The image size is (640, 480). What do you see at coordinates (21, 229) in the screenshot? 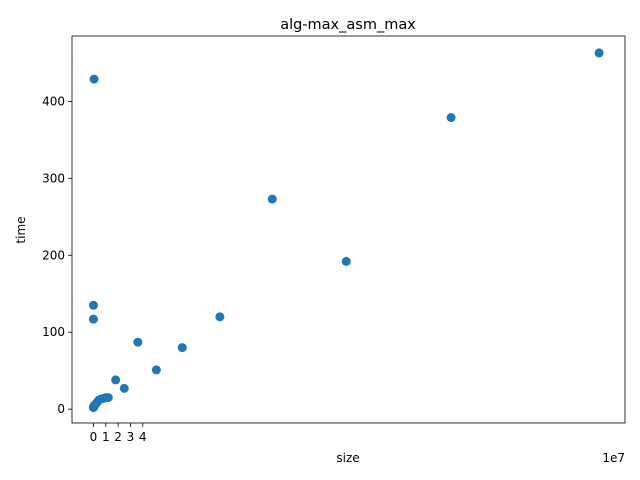
I see `y-axis-label: time` at bounding box center [21, 229].